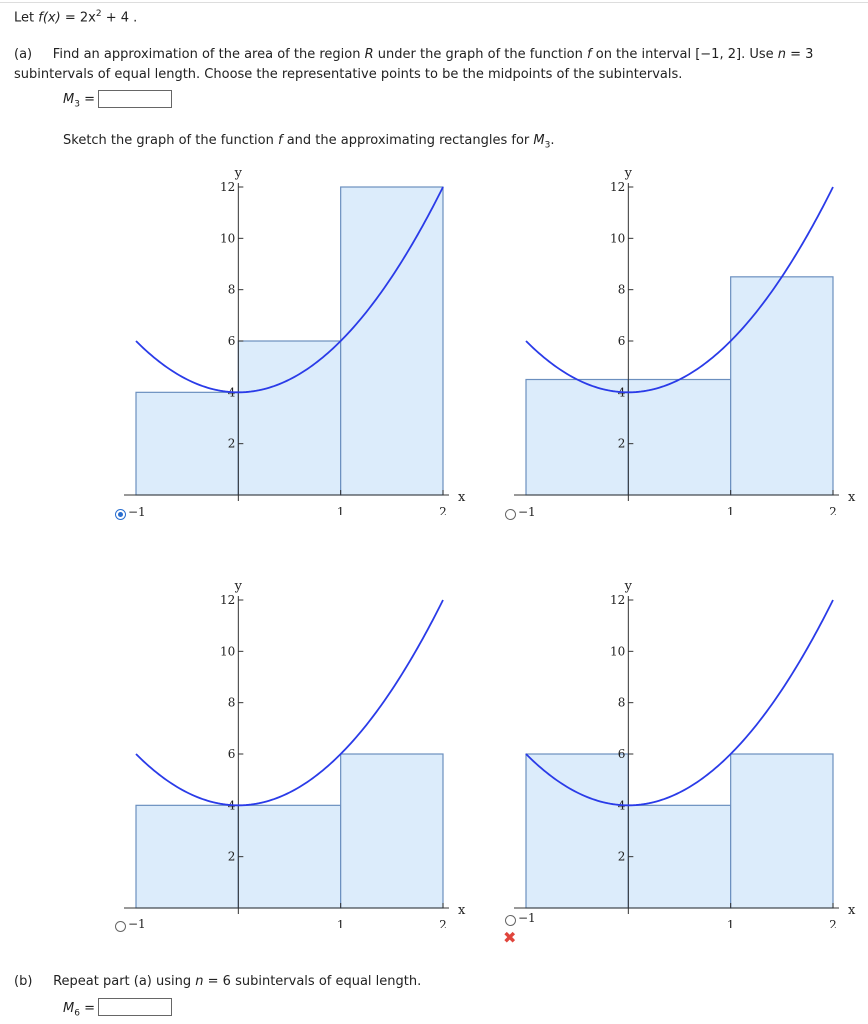 This screenshot has height=1024, width=868. Describe the element at coordinates (89, 1008) in the screenshot. I see `m6-equals: =` at that location.